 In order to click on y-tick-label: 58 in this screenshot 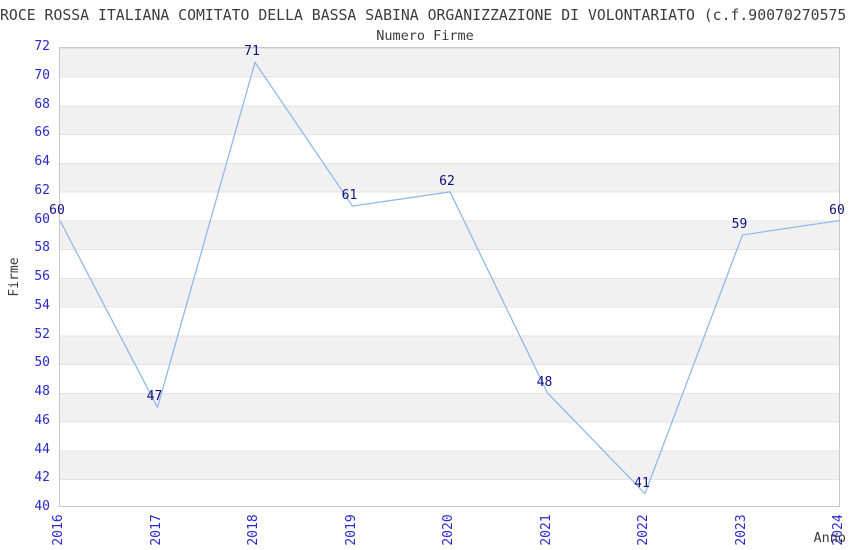, I will do `click(42, 248)`.